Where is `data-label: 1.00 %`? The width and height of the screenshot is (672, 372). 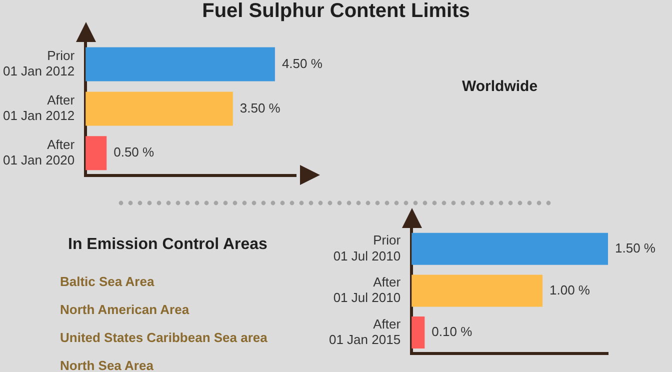 data-label: 1.00 % is located at coordinates (570, 290).